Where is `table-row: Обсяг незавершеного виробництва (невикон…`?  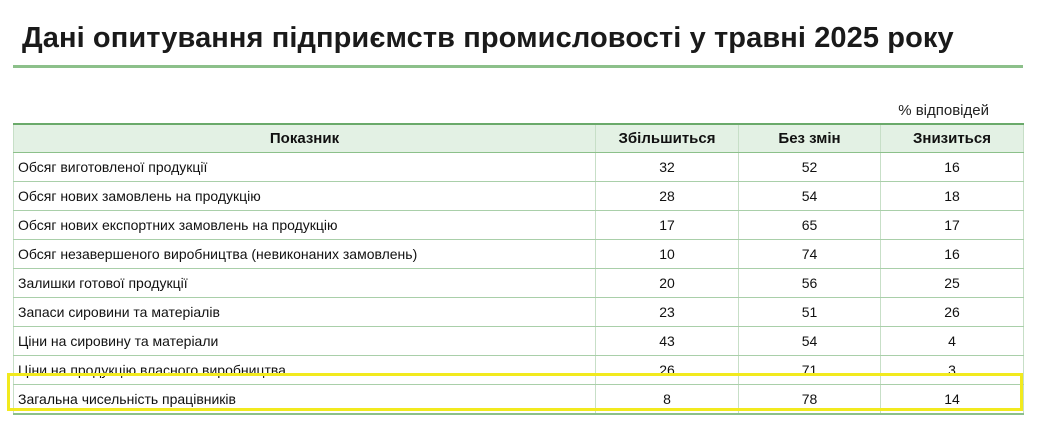 table-row: Обсяг незавершеного виробництва (невикон… is located at coordinates (518, 254).